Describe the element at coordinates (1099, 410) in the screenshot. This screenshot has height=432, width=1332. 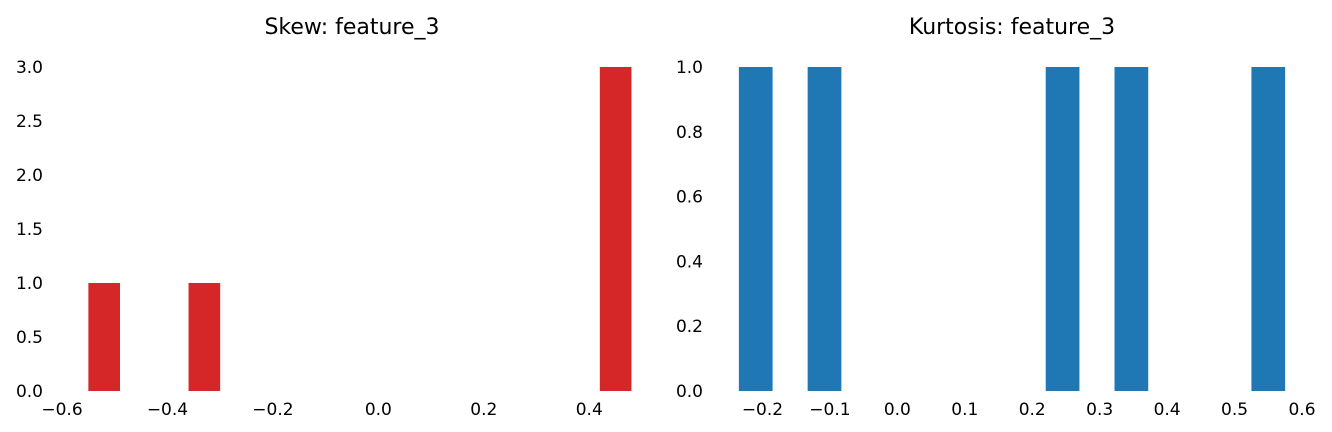
I see `x-tick-label: 0.3` at that location.